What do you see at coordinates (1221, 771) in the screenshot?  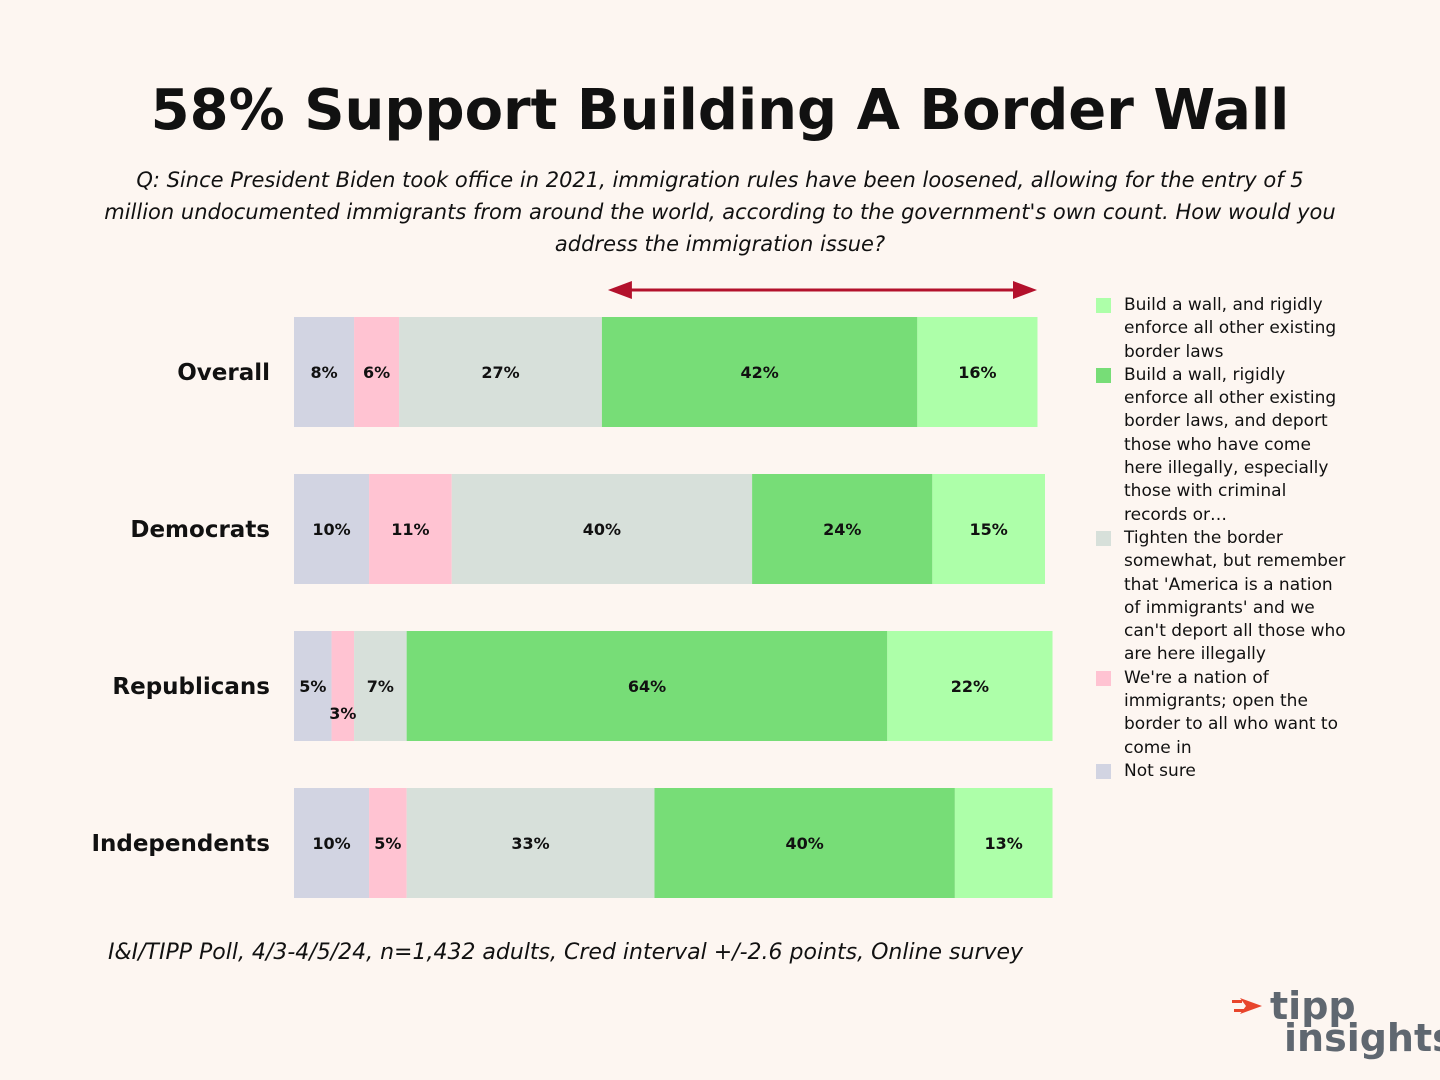 I see `legend-item-not_sure: Not sure` at bounding box center [1221, 771].